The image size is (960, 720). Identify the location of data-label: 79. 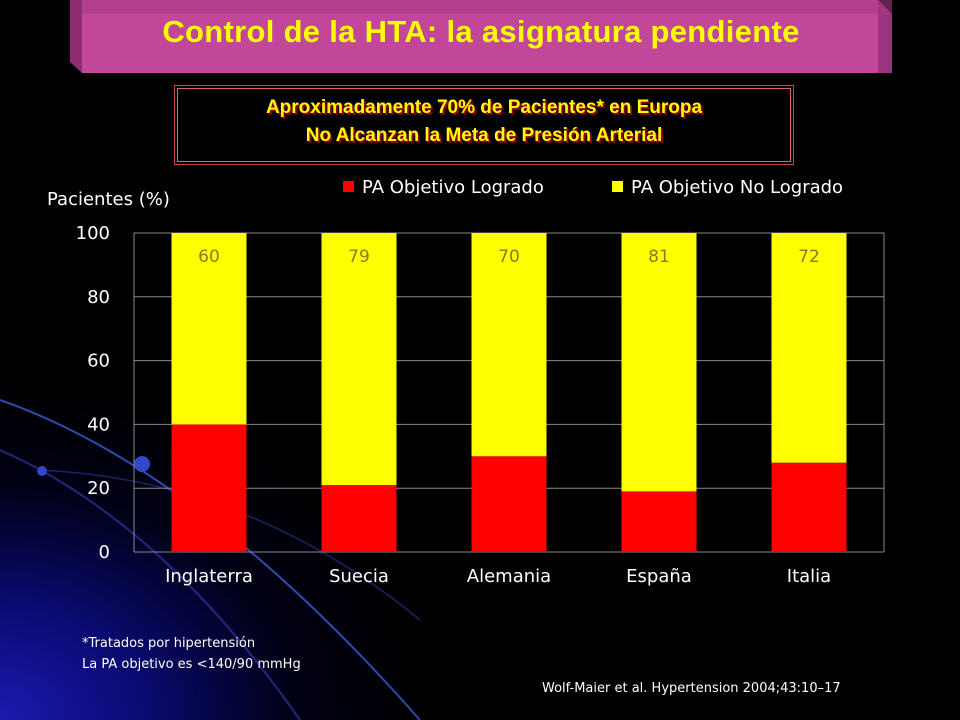
(359, 257).